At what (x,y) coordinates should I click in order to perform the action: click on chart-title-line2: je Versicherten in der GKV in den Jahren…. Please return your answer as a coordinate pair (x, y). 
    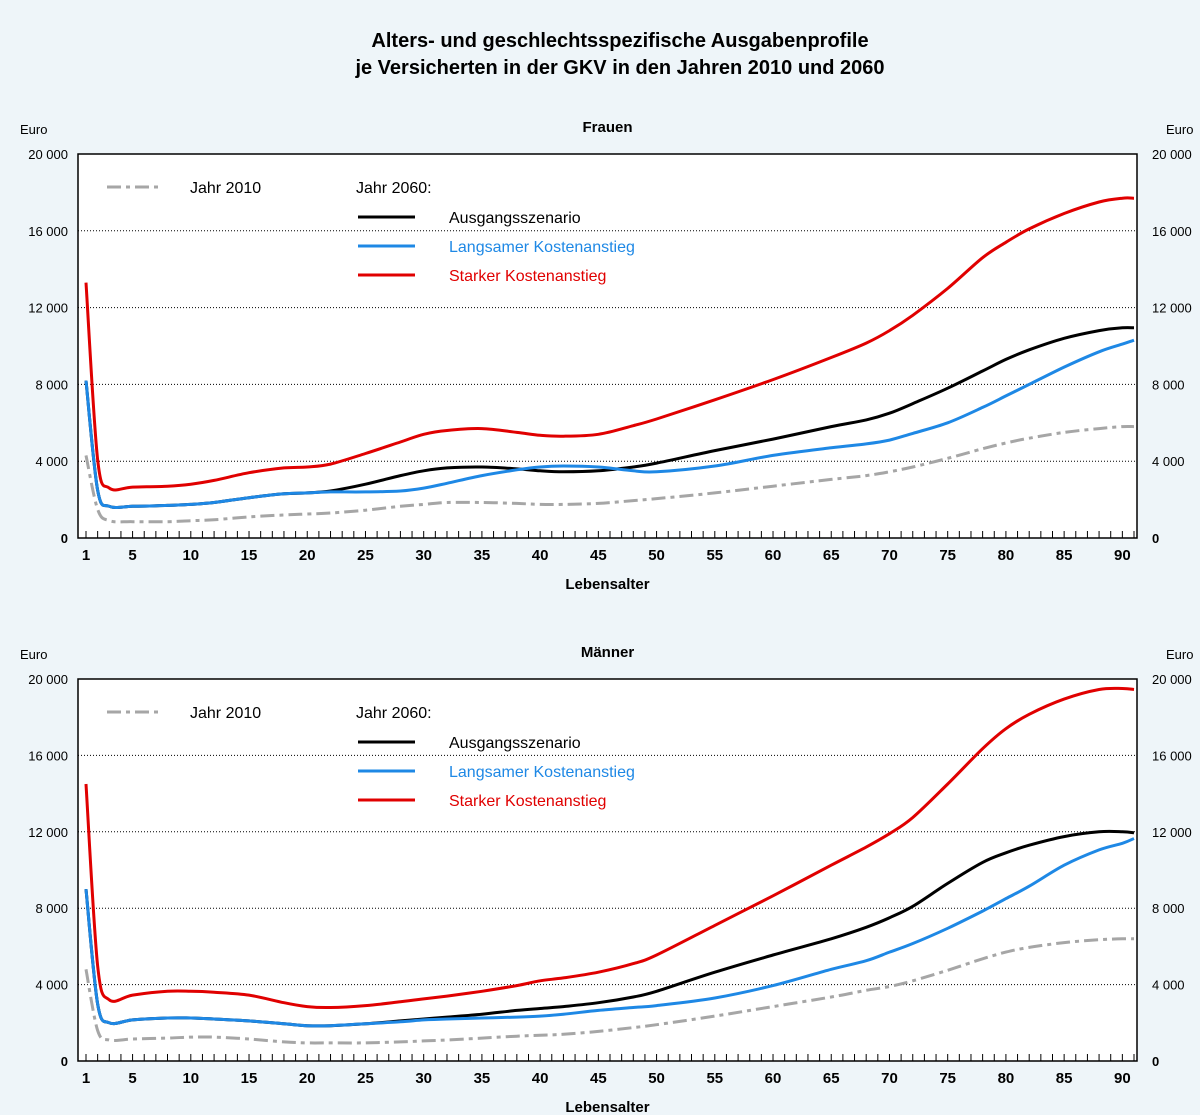
    Looking at the image, I should click on (619, 68).